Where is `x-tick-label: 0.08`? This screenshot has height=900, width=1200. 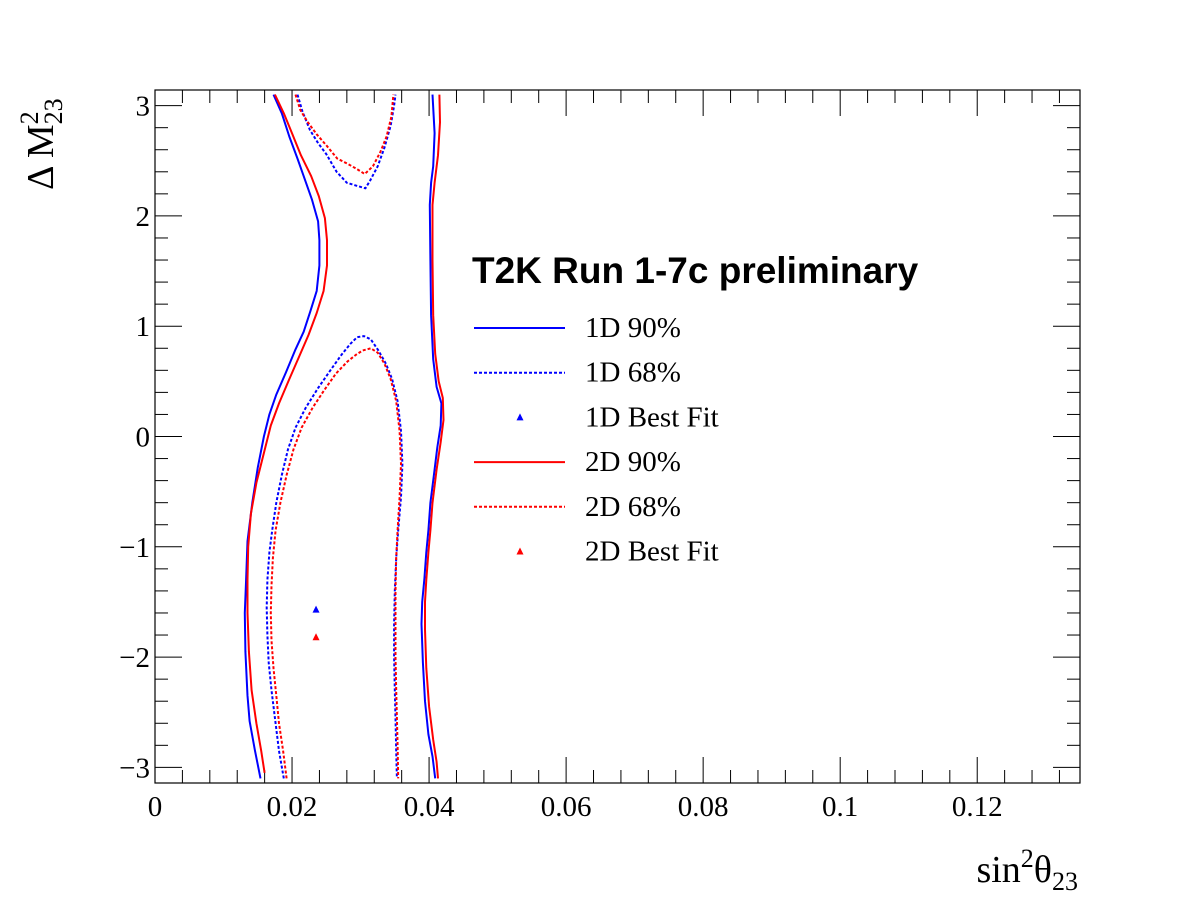 x-tick-label: 0.08 is located at coordinates (703, 807).